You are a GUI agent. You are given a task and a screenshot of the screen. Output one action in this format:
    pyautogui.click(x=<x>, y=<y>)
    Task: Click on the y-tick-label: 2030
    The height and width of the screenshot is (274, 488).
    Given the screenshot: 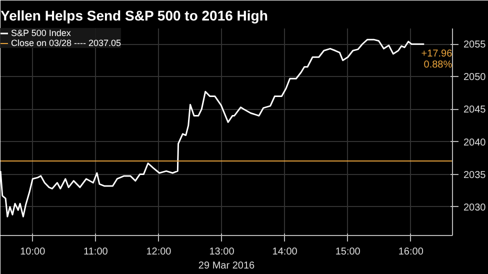 What is the action you would take?
    pyautogui.click(x=475, y=208)
    